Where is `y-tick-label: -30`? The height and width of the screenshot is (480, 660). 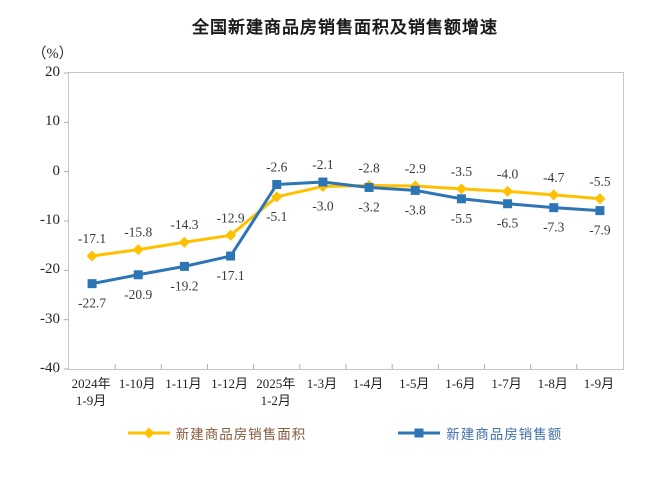
y-tick-label: -30 is located at coordinates (50, 318).